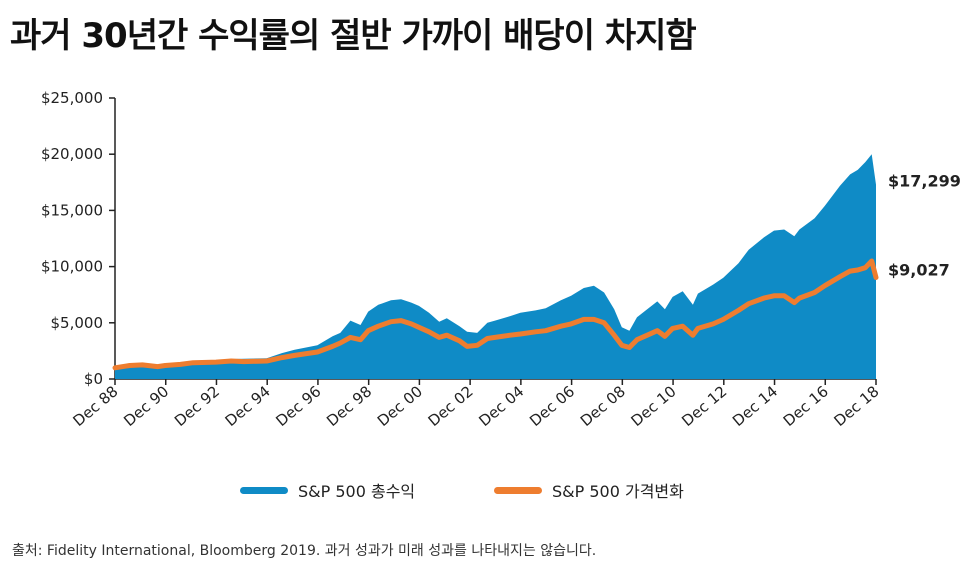  Describe the element at coordinates (618, 491) in the screenshot. I see `legend-label-price: S&P 500 가격변화` at that location.